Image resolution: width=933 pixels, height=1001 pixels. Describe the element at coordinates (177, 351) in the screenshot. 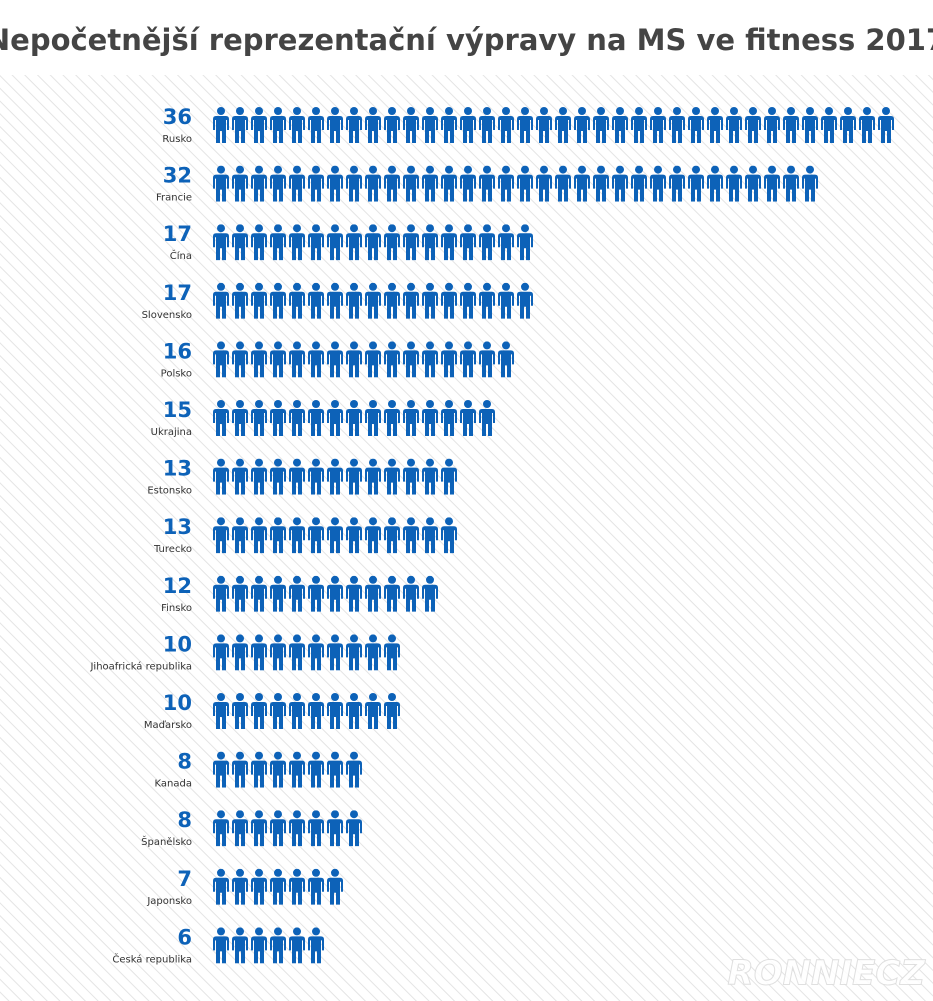

I see `value-label: 16` at that location.